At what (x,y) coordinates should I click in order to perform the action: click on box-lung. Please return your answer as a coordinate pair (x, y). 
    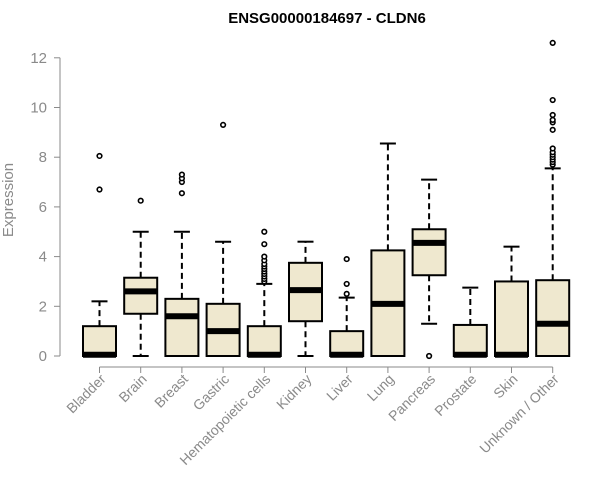
    Looking at the image, I should click on (388, 249).